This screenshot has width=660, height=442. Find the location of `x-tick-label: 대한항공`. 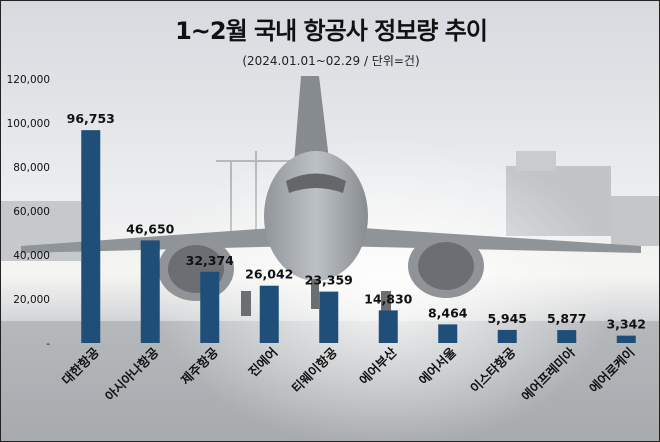

x-tick-label: 대한항공 is located at coordinates (80, 365).